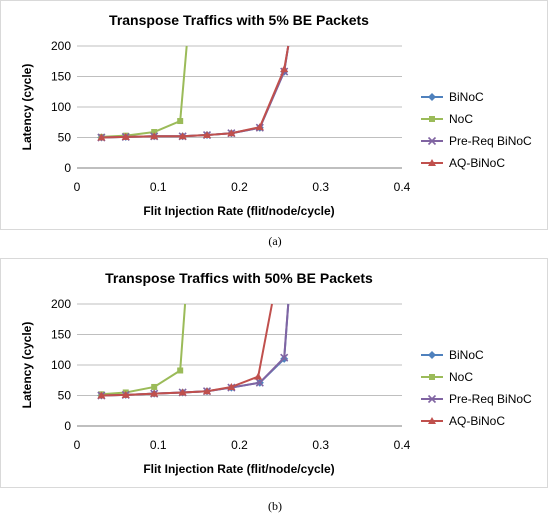 Image resolution: width=550 pixels, height=518 pixels. I want to click on chart-a-title: Transpose Traffics with 5% BE Packets, so click(239, 20).